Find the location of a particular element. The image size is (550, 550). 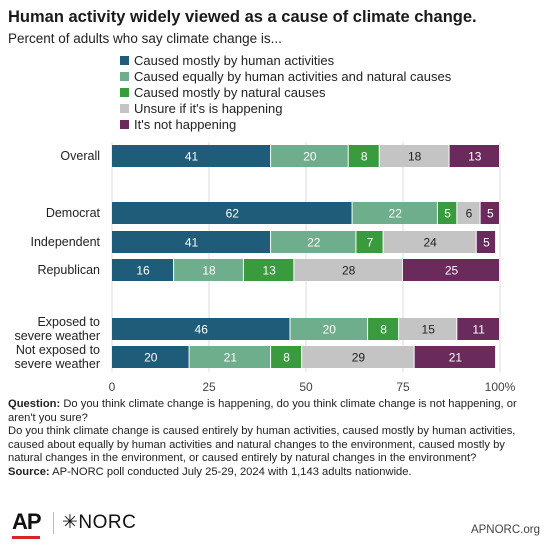

bar-label-4-3: 13 is located at coordinates (269, 271).